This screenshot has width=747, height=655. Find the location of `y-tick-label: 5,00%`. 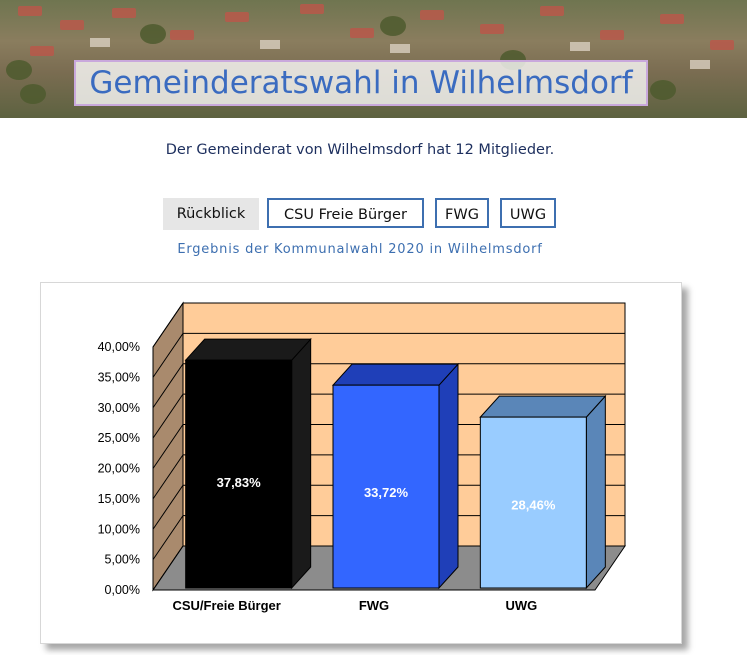

y-tick-label: 5,00% is located at coordinates (122, 560).